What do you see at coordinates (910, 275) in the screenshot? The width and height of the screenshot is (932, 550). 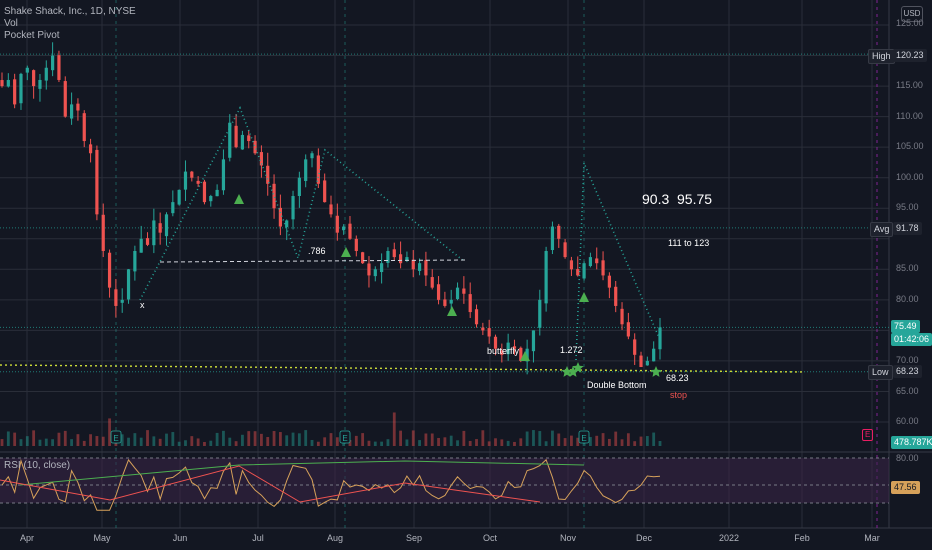 I see `price-scale-bg` at bounding box center [910, 275].